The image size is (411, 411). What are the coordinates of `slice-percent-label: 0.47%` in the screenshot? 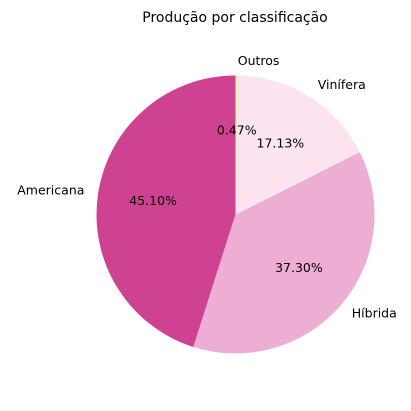 It's located at (237, 130).